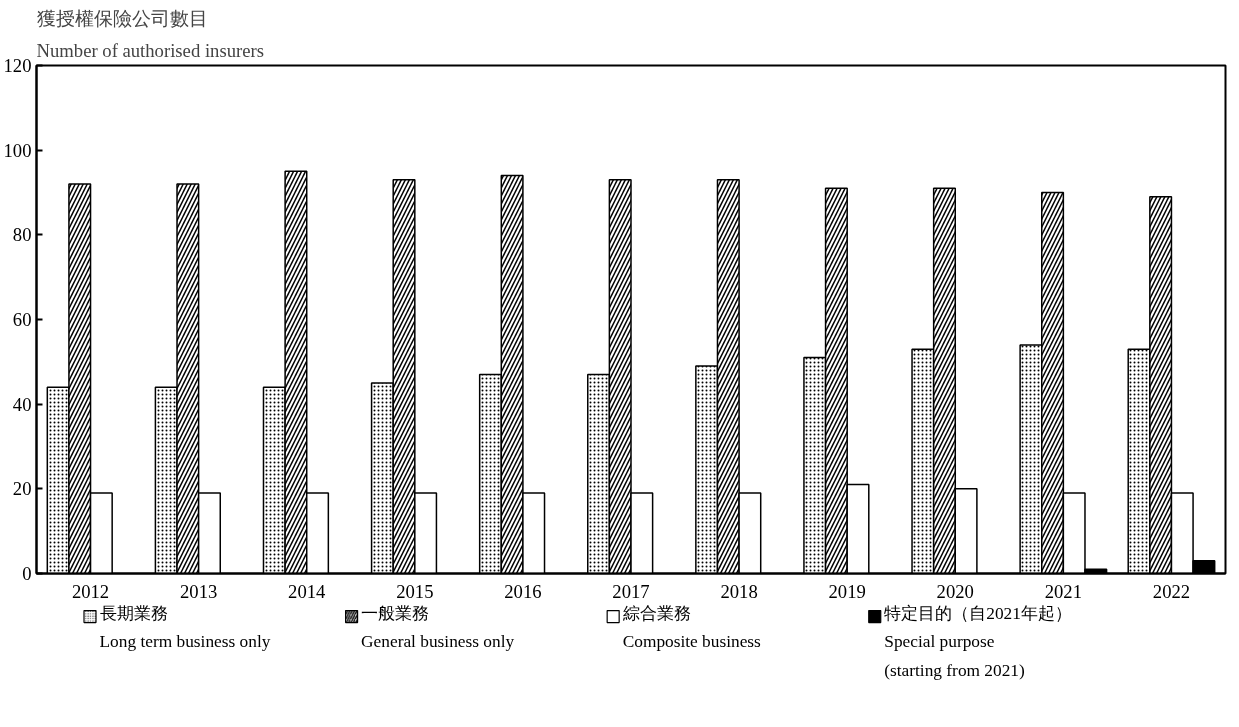  Describe the element at coordinates (22, 235) in the screenshot. I see `y-tick-label: 80` at that location.